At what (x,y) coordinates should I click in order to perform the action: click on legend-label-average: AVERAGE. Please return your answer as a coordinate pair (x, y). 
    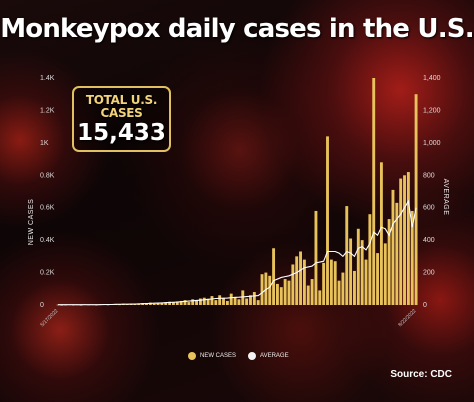
    Looking at the image, I should click on (274, 356).